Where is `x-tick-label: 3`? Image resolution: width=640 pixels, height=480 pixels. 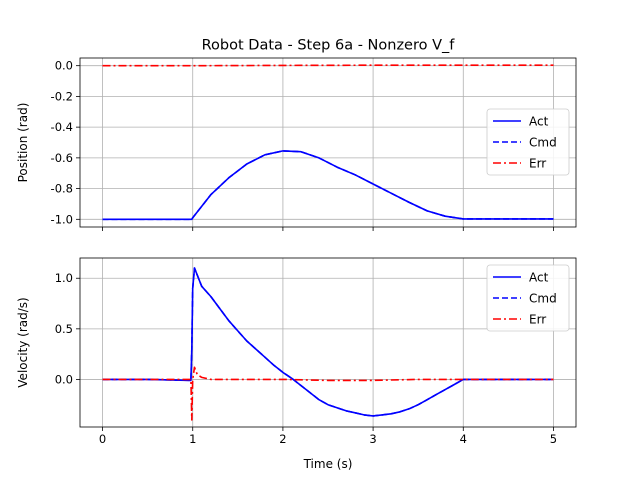 x-tick-label: 3 is located at coordinates (372, 439).